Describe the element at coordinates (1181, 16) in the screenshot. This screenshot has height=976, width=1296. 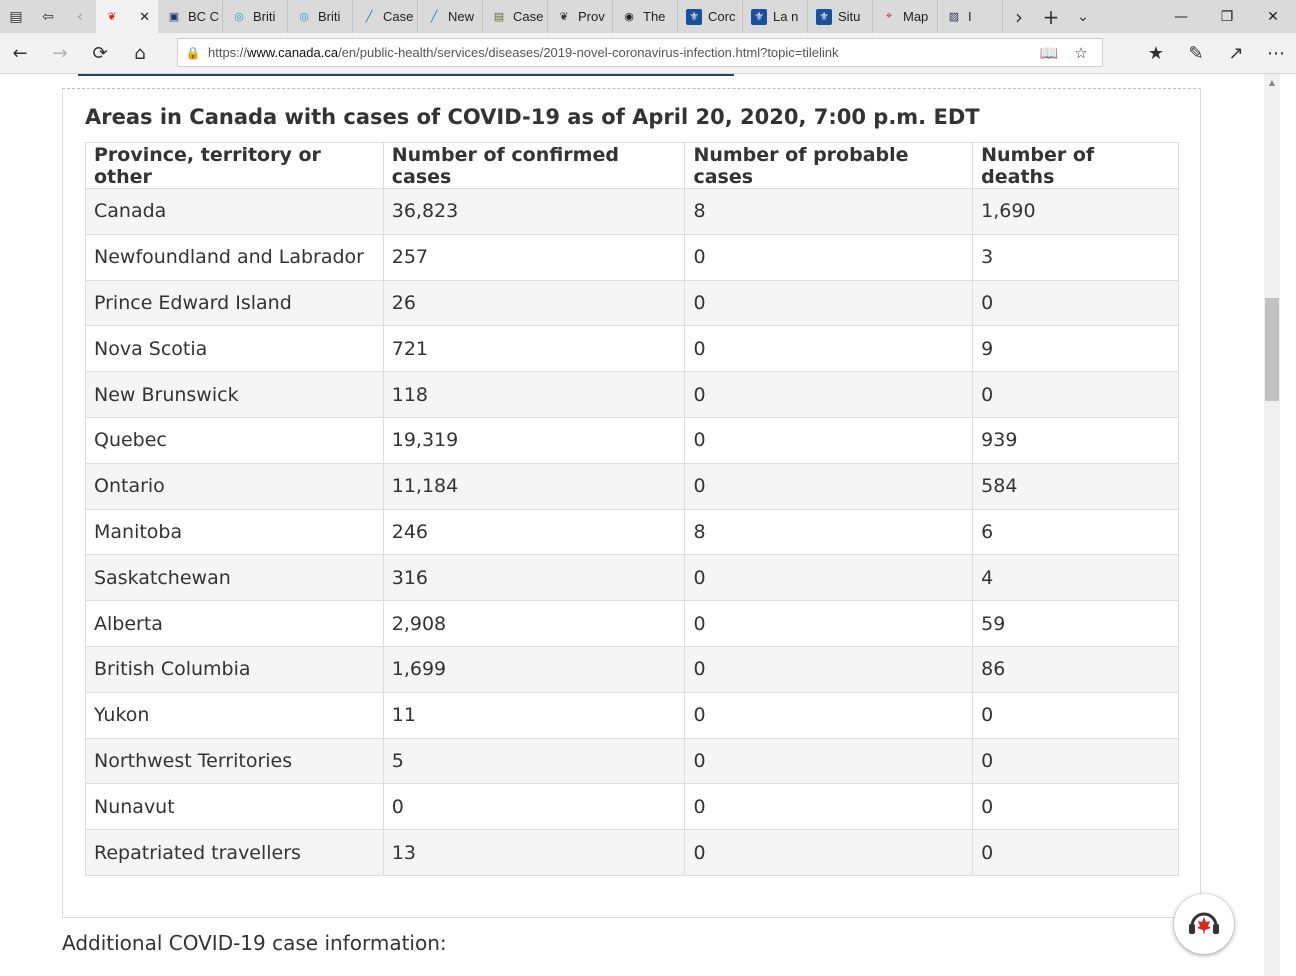
I see `minimize-icon: —` at that location.